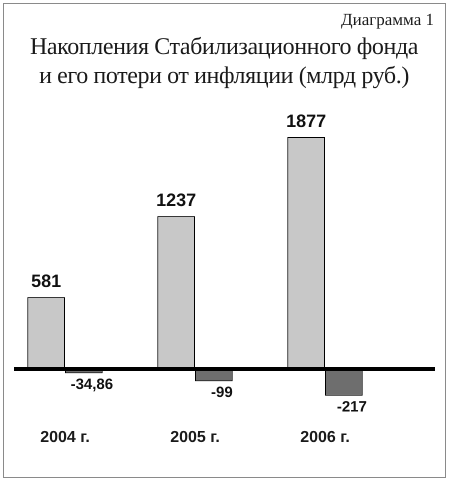  What do you see at coordinates (222, 392) in the screenshot?
I see `data-label: -99` at bounding box center [222, 392].